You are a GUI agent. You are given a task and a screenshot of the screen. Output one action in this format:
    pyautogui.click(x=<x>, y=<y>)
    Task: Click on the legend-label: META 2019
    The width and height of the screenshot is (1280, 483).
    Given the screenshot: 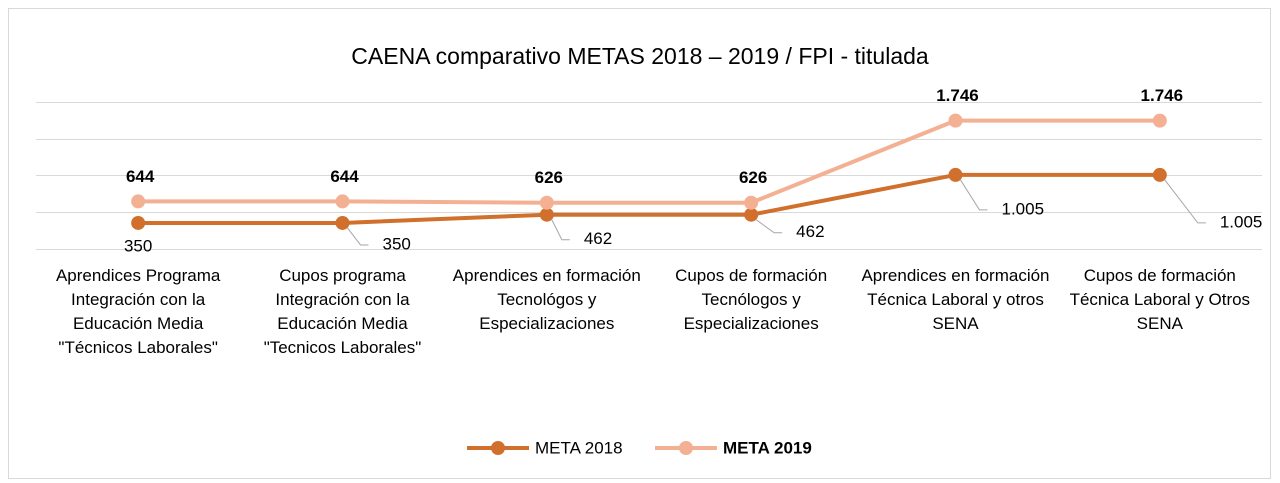 What is the action you would take?
    pyautogui.click(x=767, y=447)
    